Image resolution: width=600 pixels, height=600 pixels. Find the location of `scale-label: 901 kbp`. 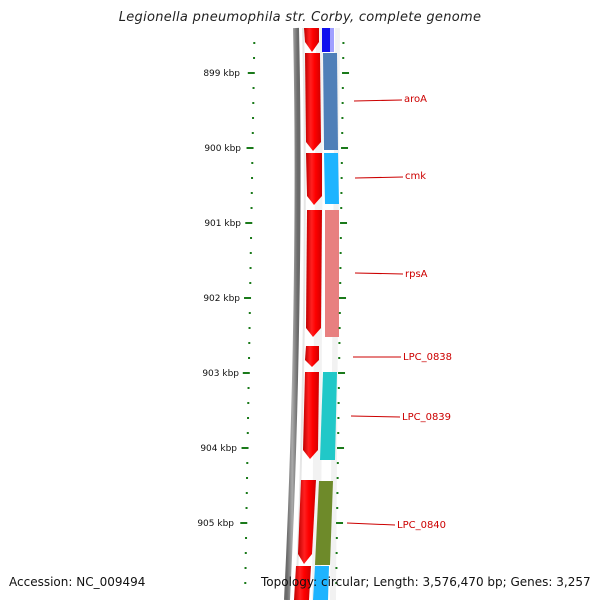

scale-label: 901 kbp is located at coordinates (222, 224).